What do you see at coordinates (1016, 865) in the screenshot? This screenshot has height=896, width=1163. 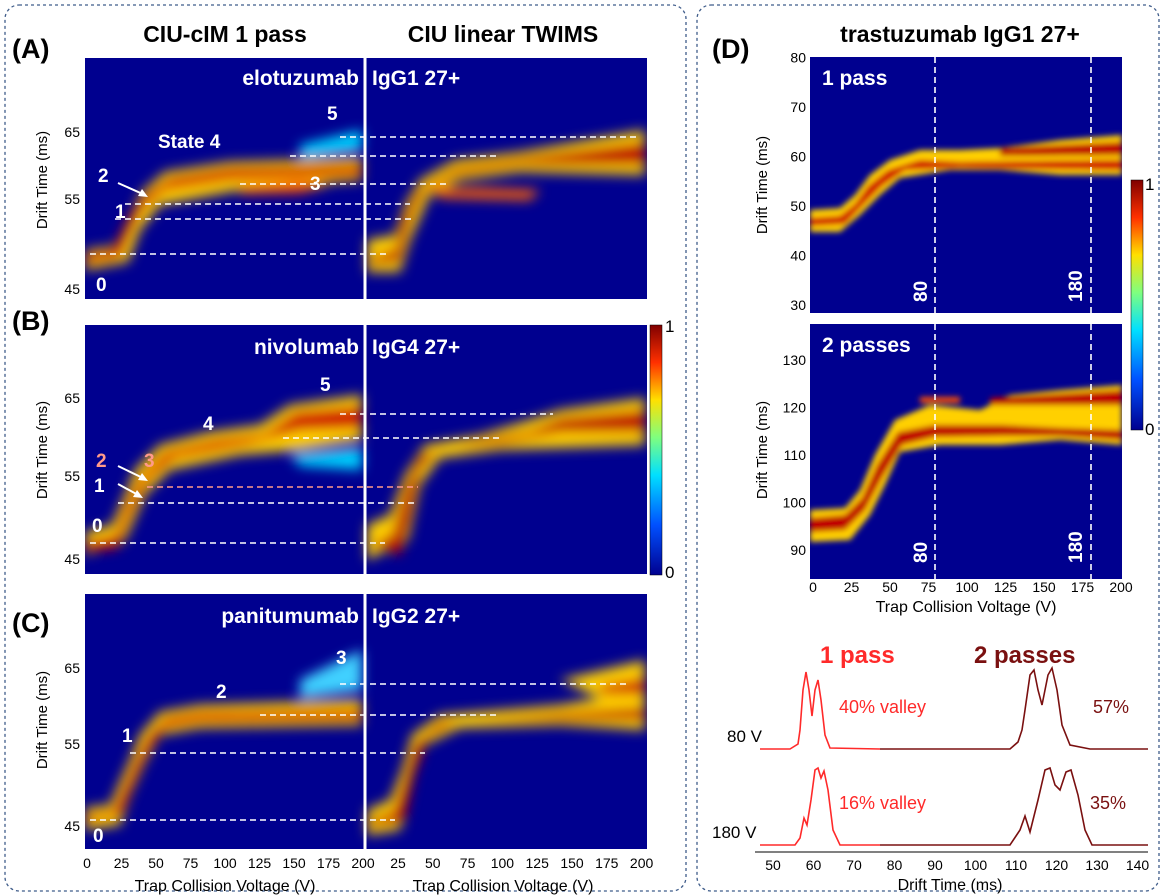 I see `xtick-spectra-110: 110` at bounding box center [1016, 865].